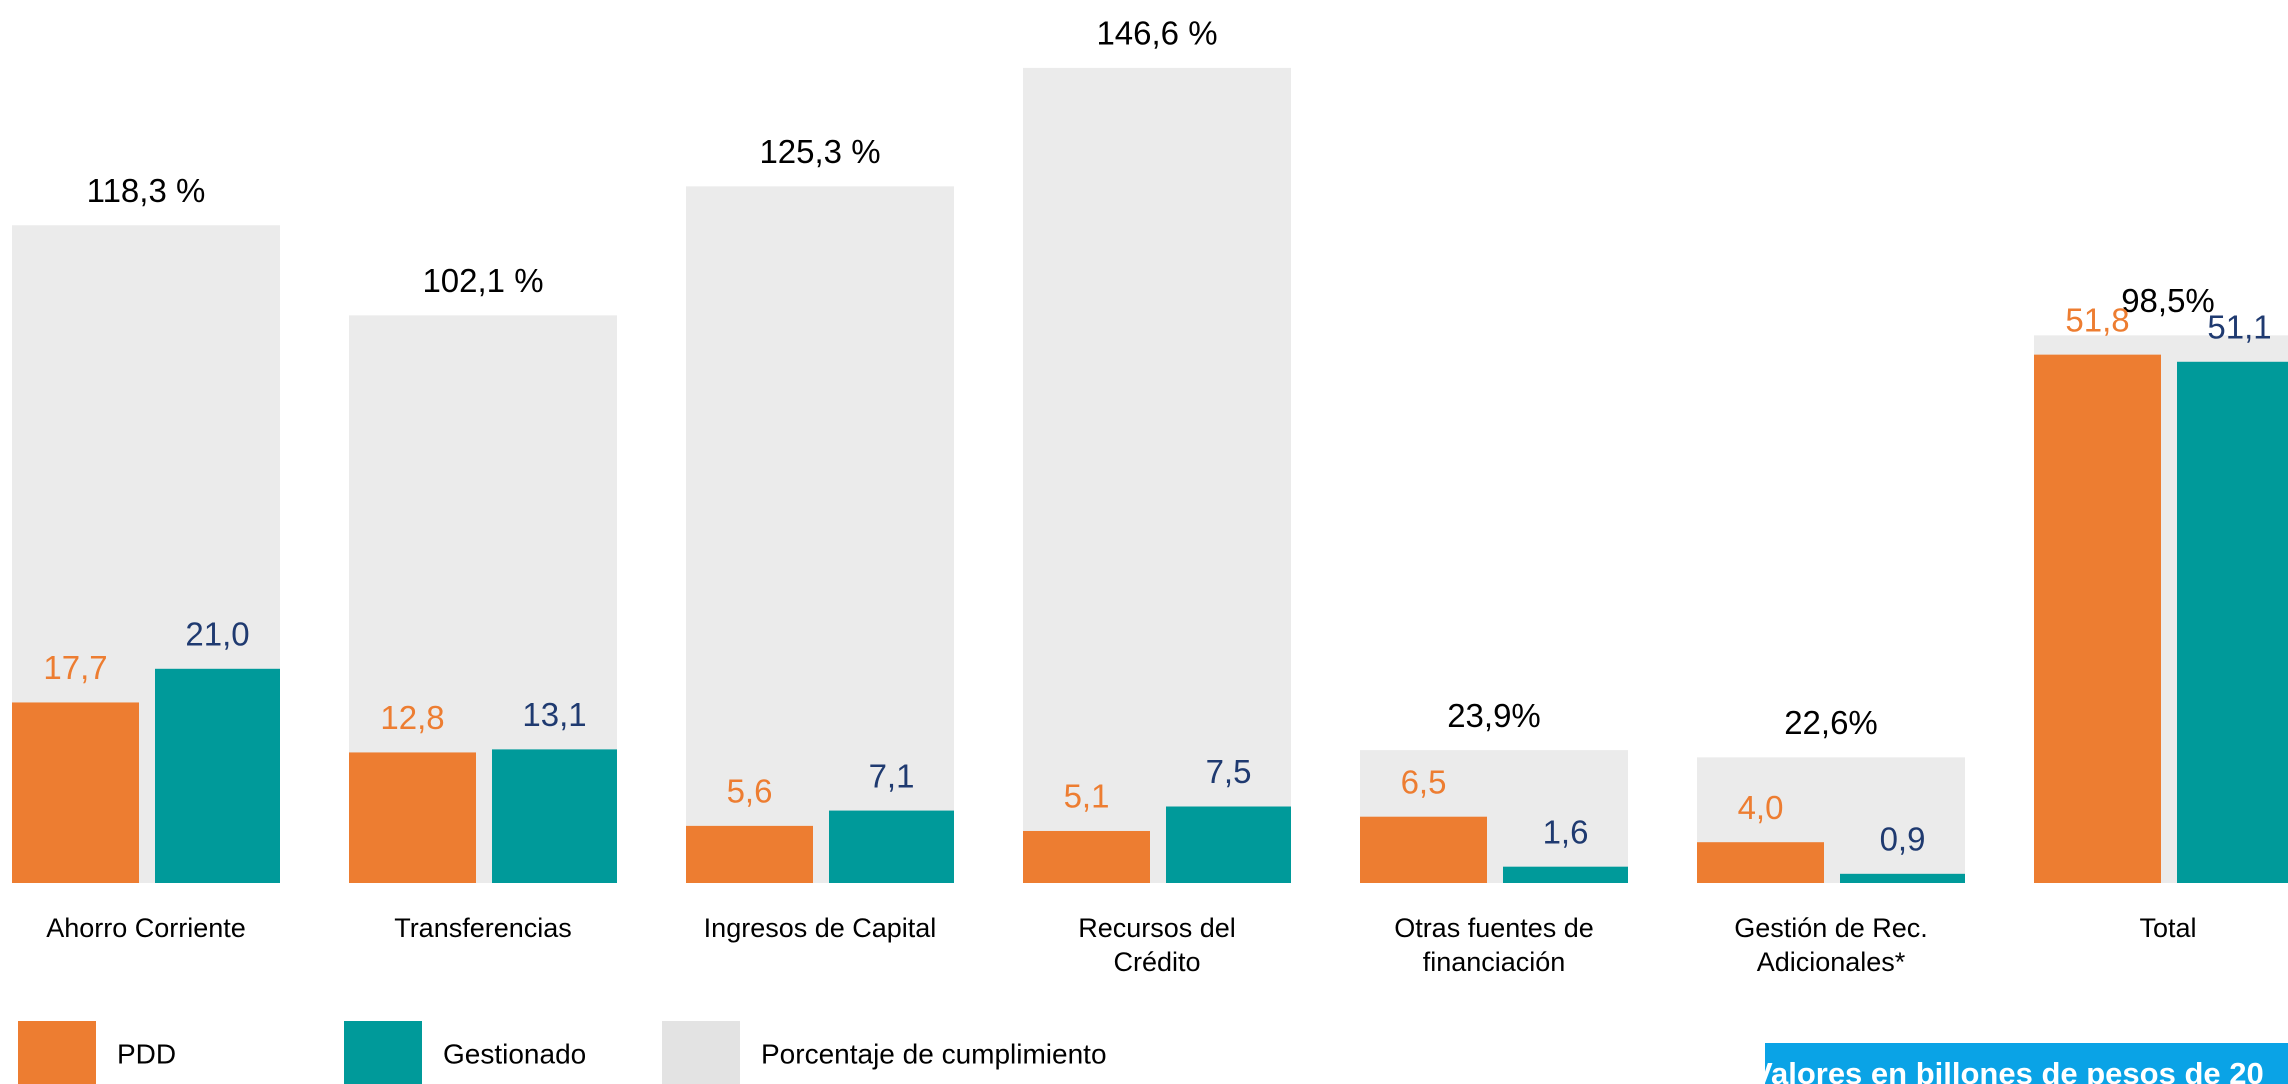  I want to click on value-label: 4,0, so click(1761, 807).